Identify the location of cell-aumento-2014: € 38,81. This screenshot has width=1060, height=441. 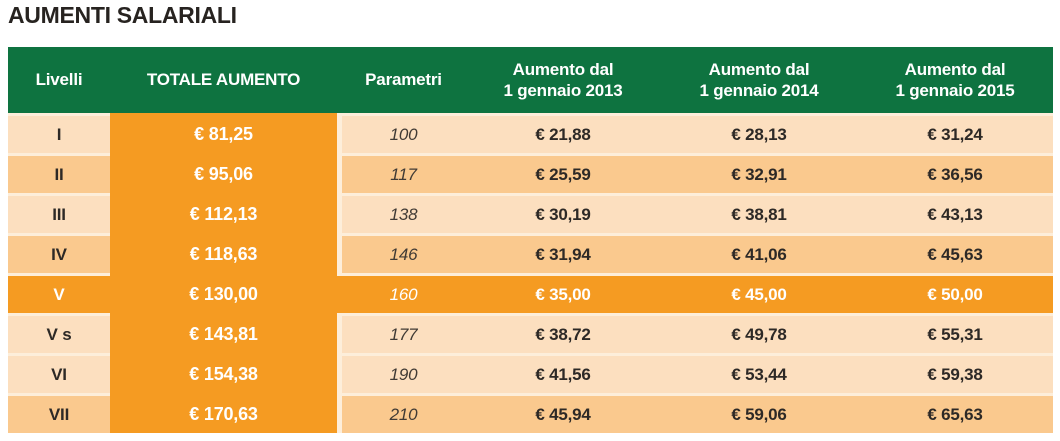
(759, 214).